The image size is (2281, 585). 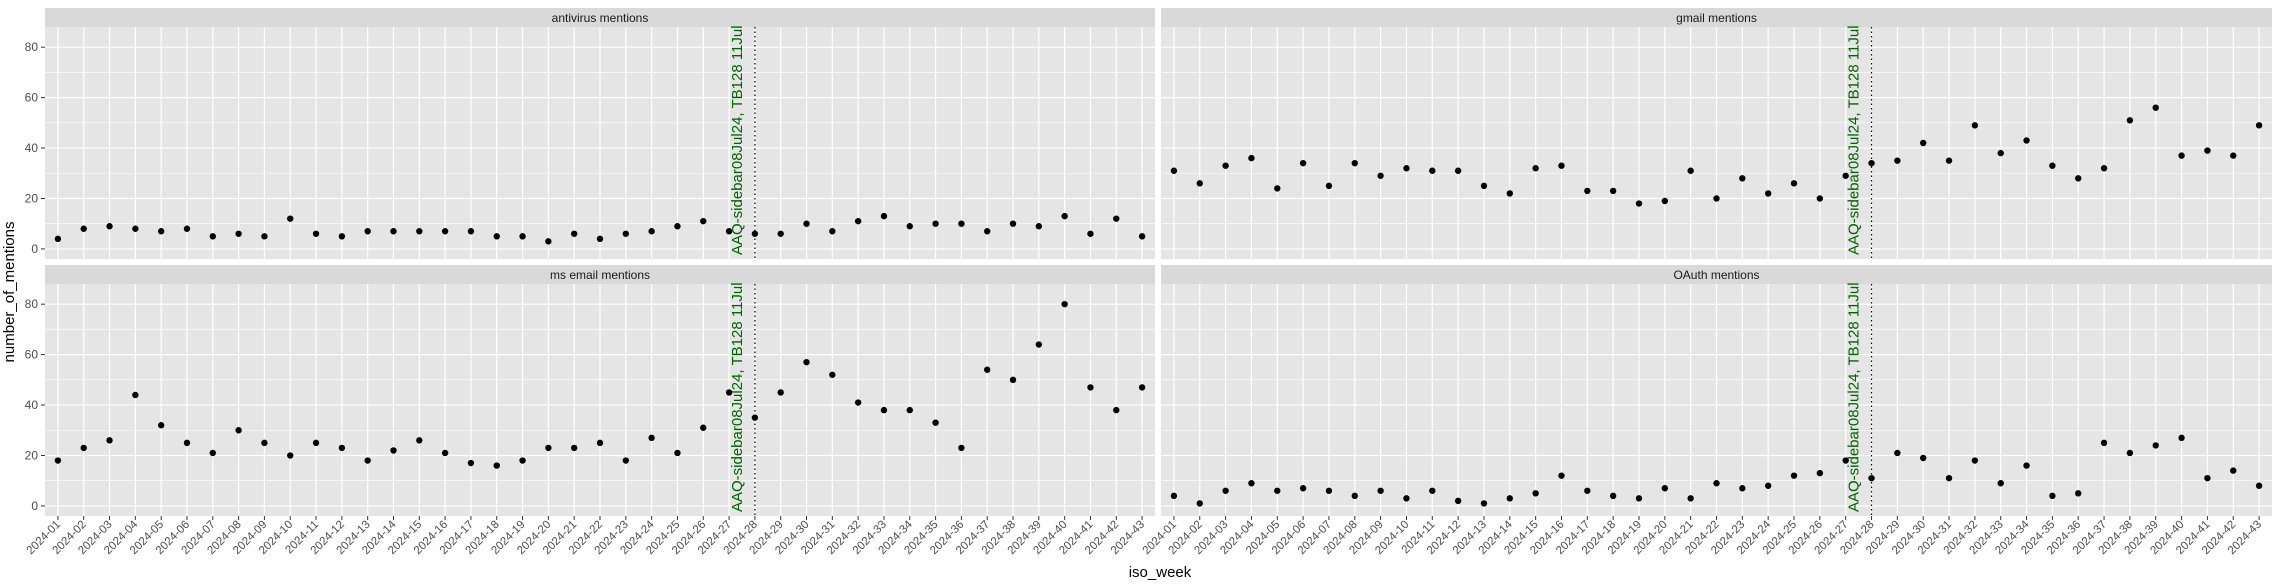 I want to click on y-tick-label: 80, so click(x=32, y=47).